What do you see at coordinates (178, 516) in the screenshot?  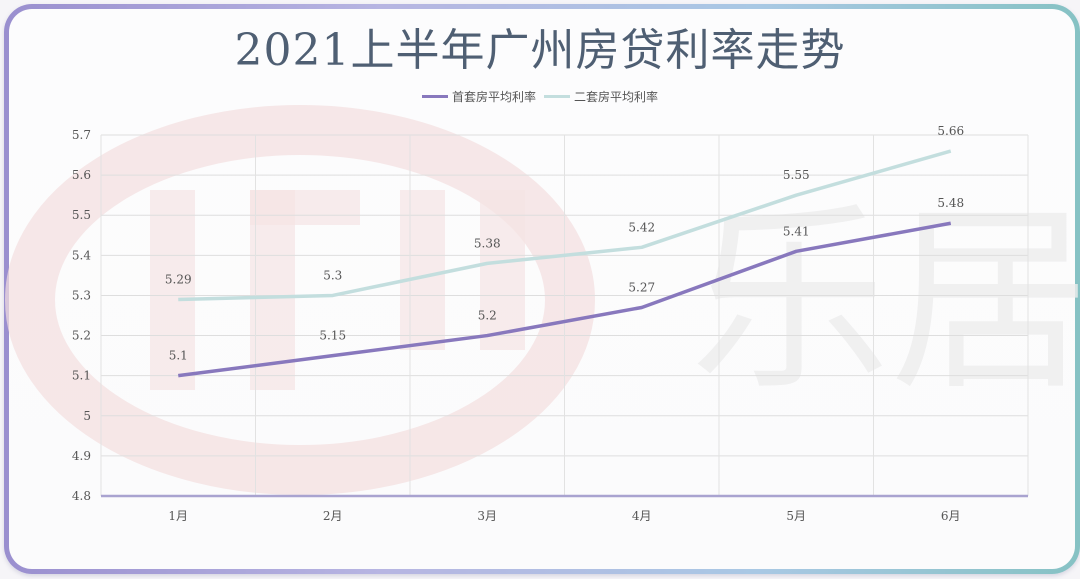 I see `x-tick-label: 1月` at bounding box center [178, 516].